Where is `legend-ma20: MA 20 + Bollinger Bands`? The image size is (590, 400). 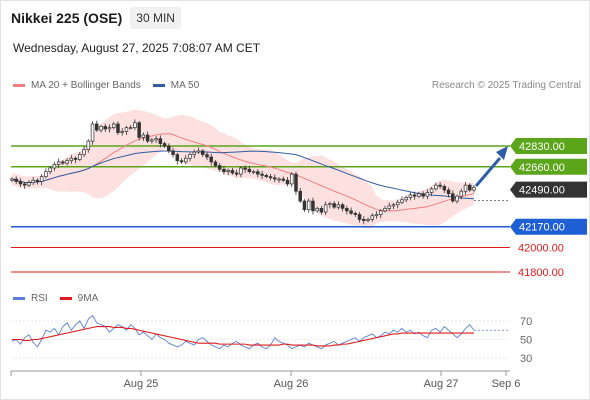 legend-ma20: MA 20 + Bollinger Bands is located at coordinates (77, 85).